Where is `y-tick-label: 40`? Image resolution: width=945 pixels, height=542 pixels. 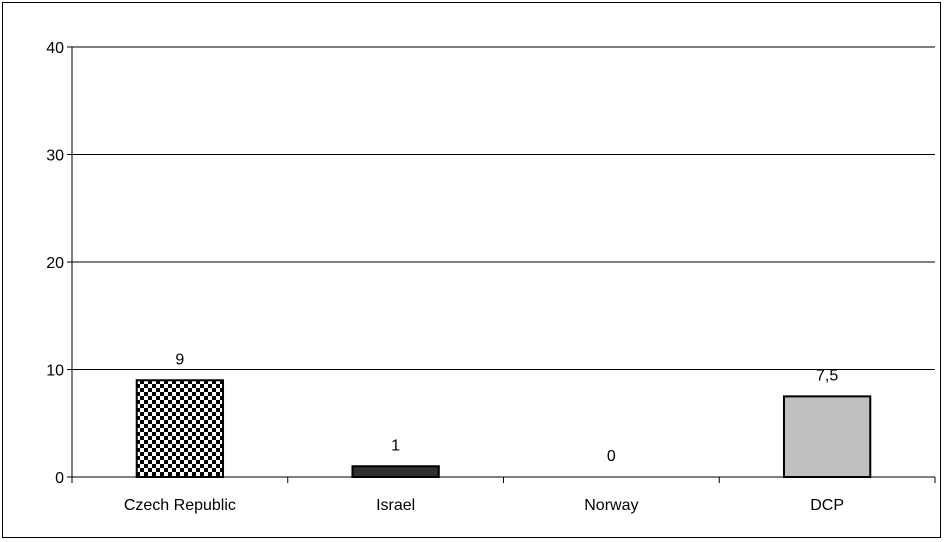 y-tick-label: 40 is located at coordinates (55, 48).